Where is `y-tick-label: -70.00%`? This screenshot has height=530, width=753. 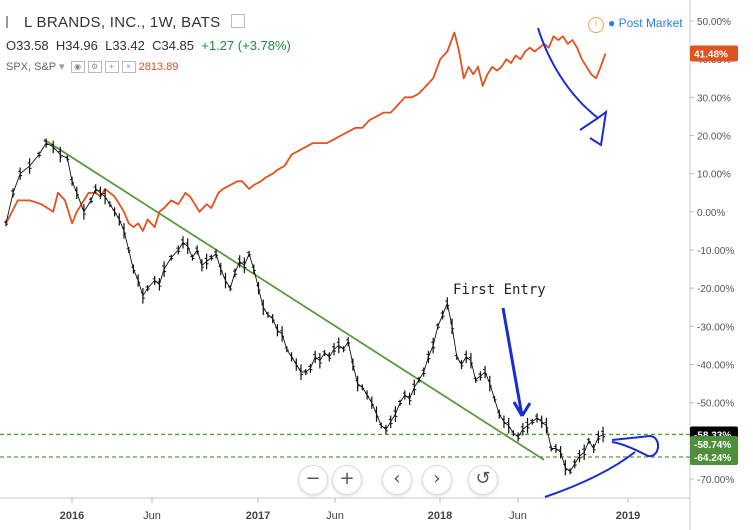
y-tick-label: -70.00% is located at coordinates (715, 480).